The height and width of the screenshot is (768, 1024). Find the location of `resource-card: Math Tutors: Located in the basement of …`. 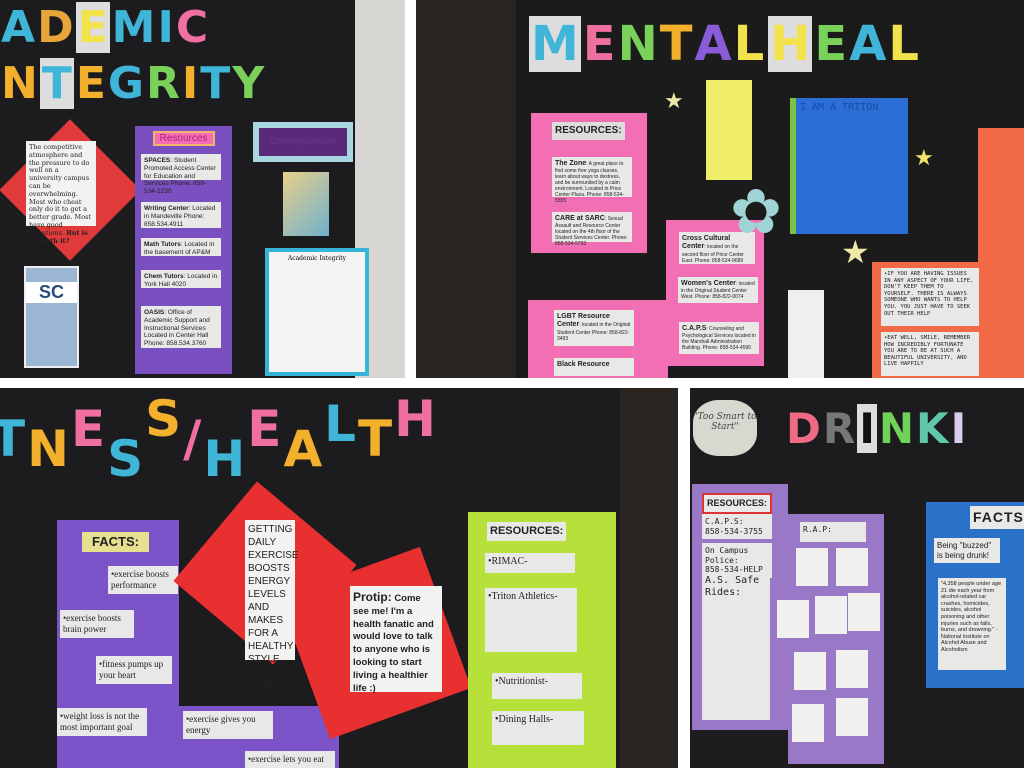

resource-card: Math Tutors: Located in the basement of … is located at coordinates (181, 247).